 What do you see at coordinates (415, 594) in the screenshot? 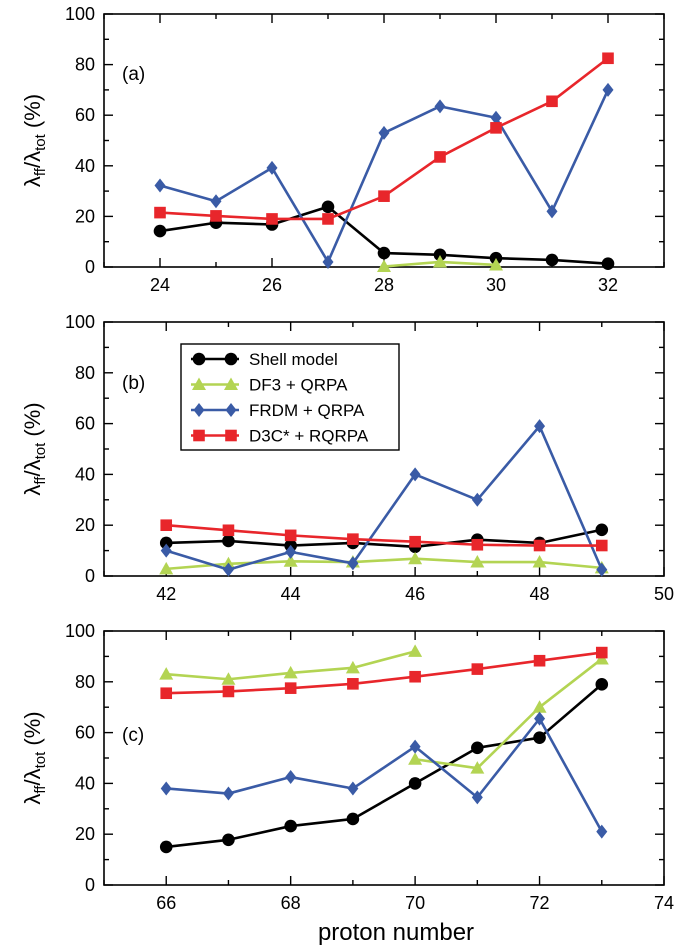
I see `x-tick-label: 46` at bounding box center [415, 594].